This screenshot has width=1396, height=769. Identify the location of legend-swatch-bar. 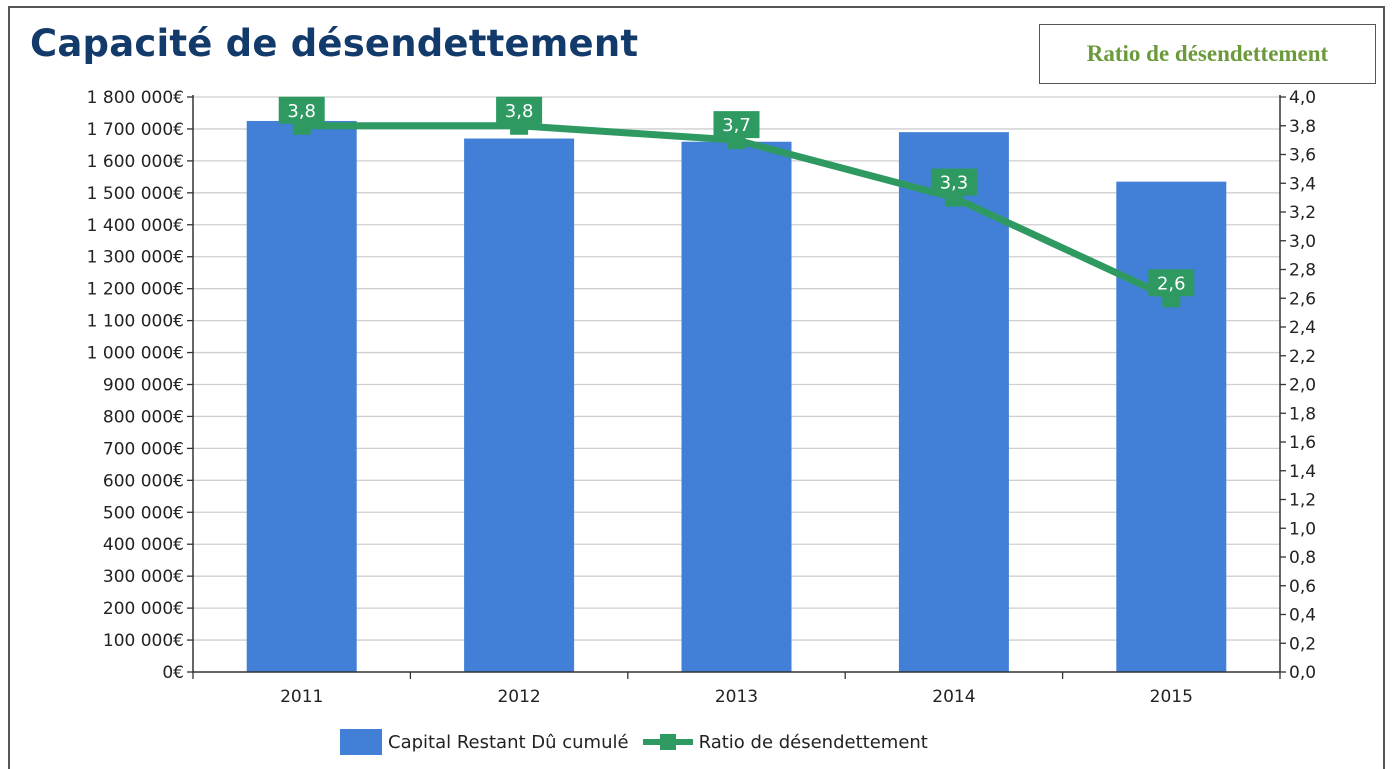
(361, 742).